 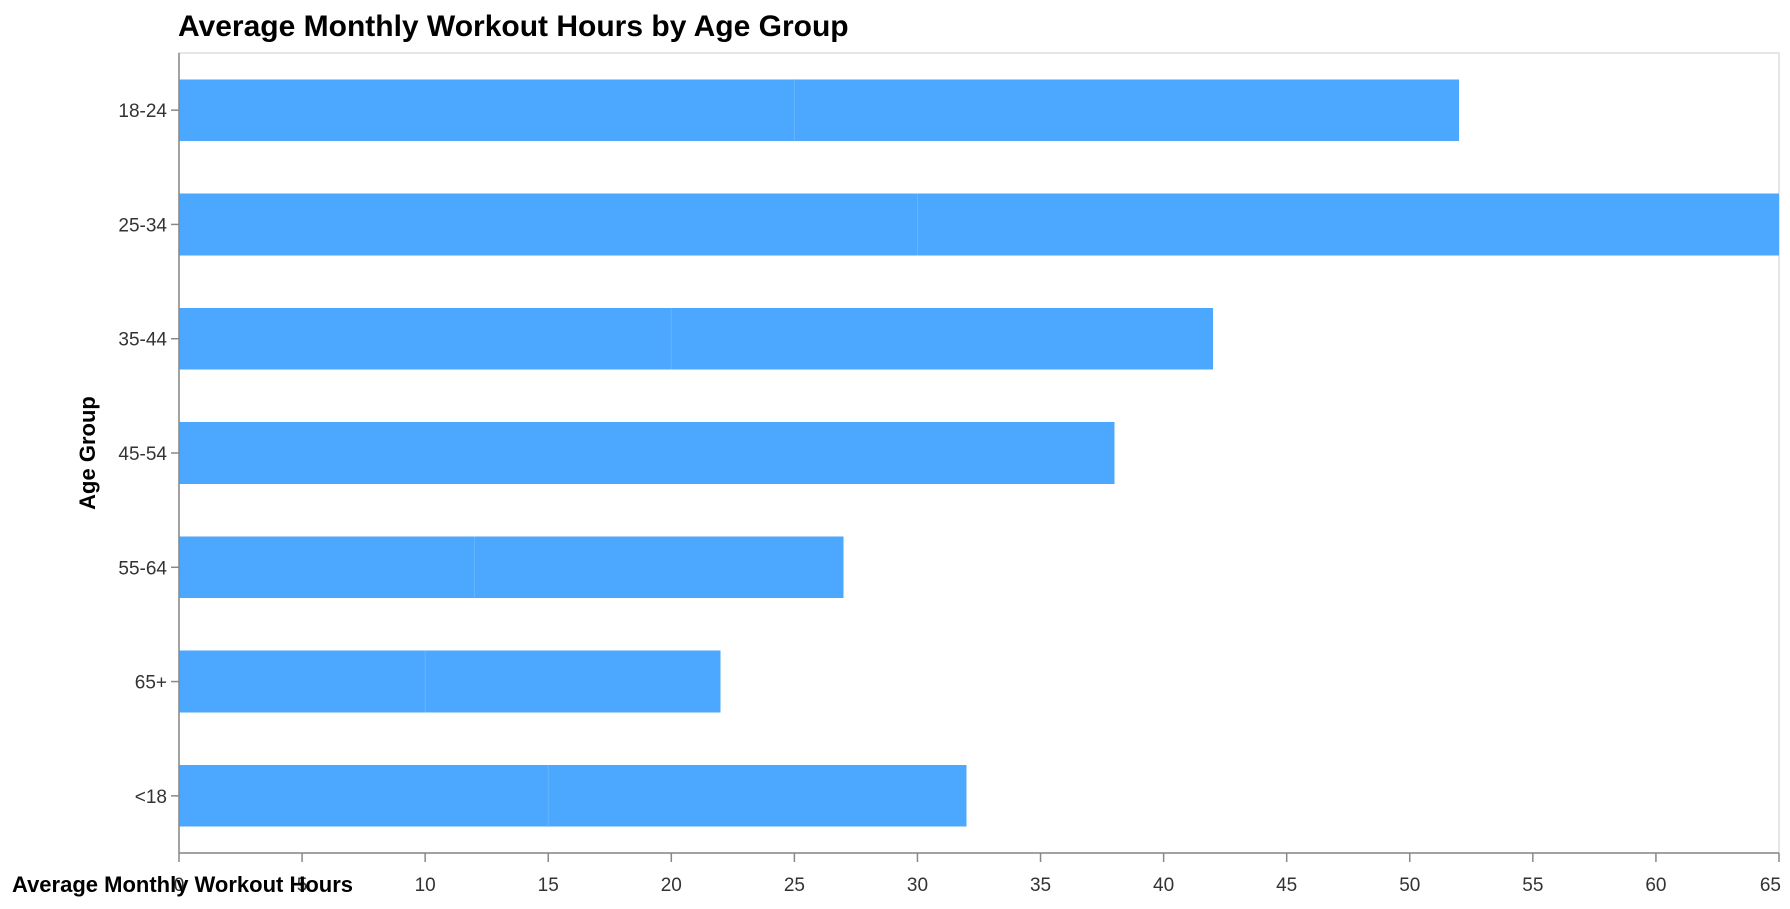 What do you see at coordinates (1655, 885) in the screenshot?
I see `x-tick-label: 60` at bounding box center [1655, 885].